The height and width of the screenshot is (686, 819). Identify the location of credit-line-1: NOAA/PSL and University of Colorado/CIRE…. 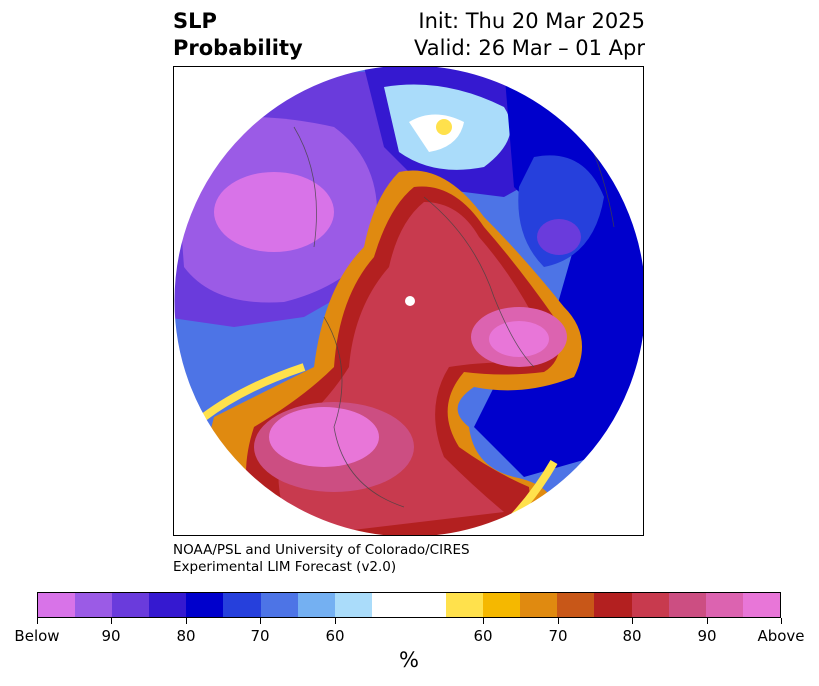
(321, 550).